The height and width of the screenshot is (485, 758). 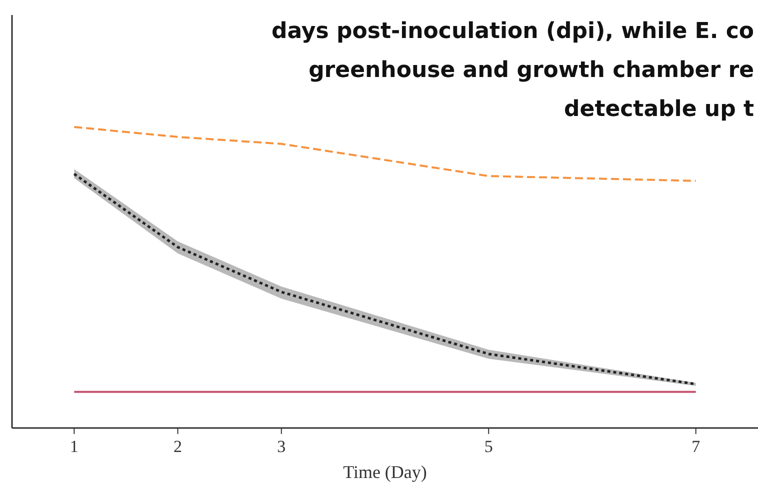 What do you see at coordinates (385, 472) in the screenshot?
I see `x-axis-title: Time (Day)` at bounding box center [385, 472].